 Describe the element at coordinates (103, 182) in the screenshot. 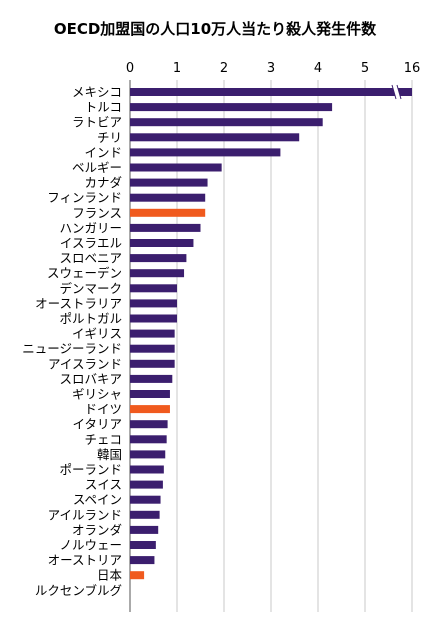

I see `category-label: カナダ` at that location.